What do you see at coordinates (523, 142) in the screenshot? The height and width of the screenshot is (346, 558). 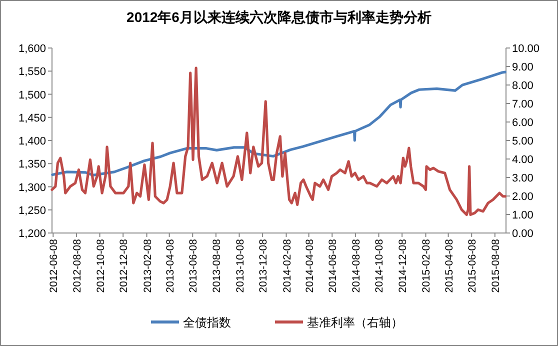 I see `y2-tick-label: 5.00` at bounding box center [523, 142].